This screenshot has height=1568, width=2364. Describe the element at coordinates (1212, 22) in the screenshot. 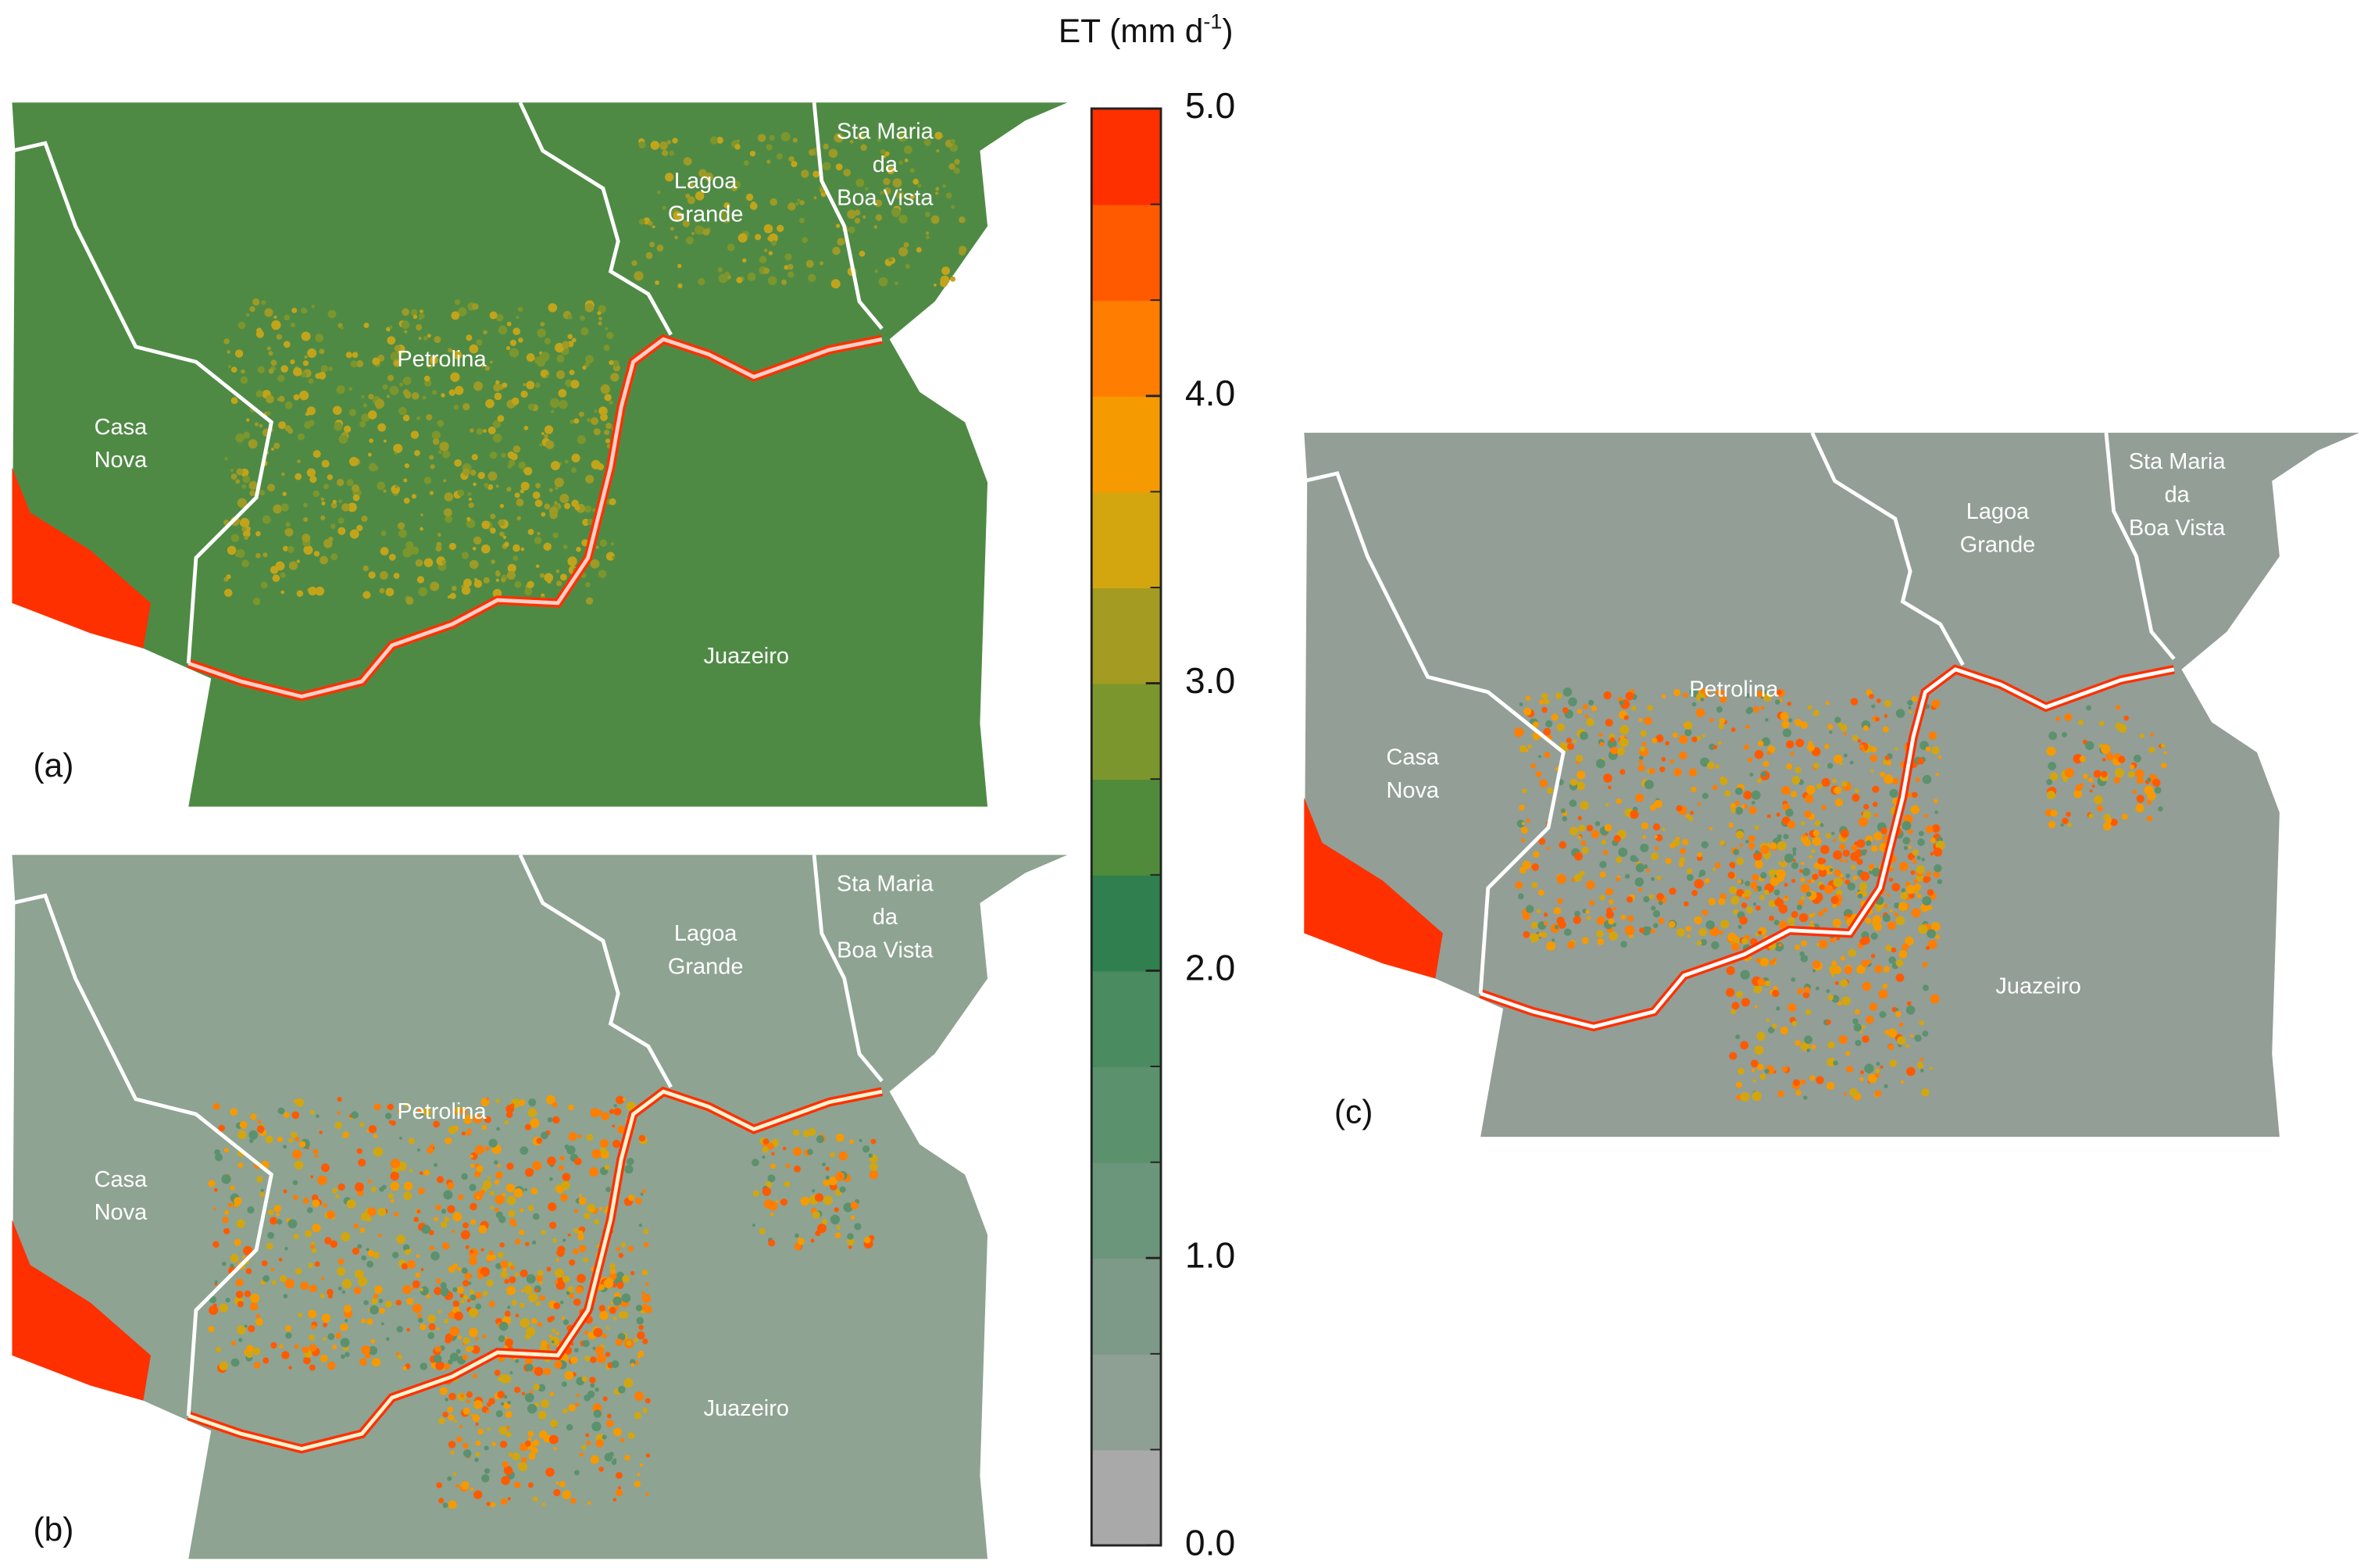

I see `title-sup: -1` at that location.